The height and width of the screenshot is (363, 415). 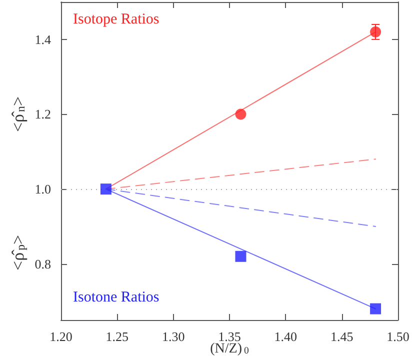 What do you see at coordinates (42, 189) in the screenshot?
I see `y-tick-label: 1.0` at bounding box center [42, 189].